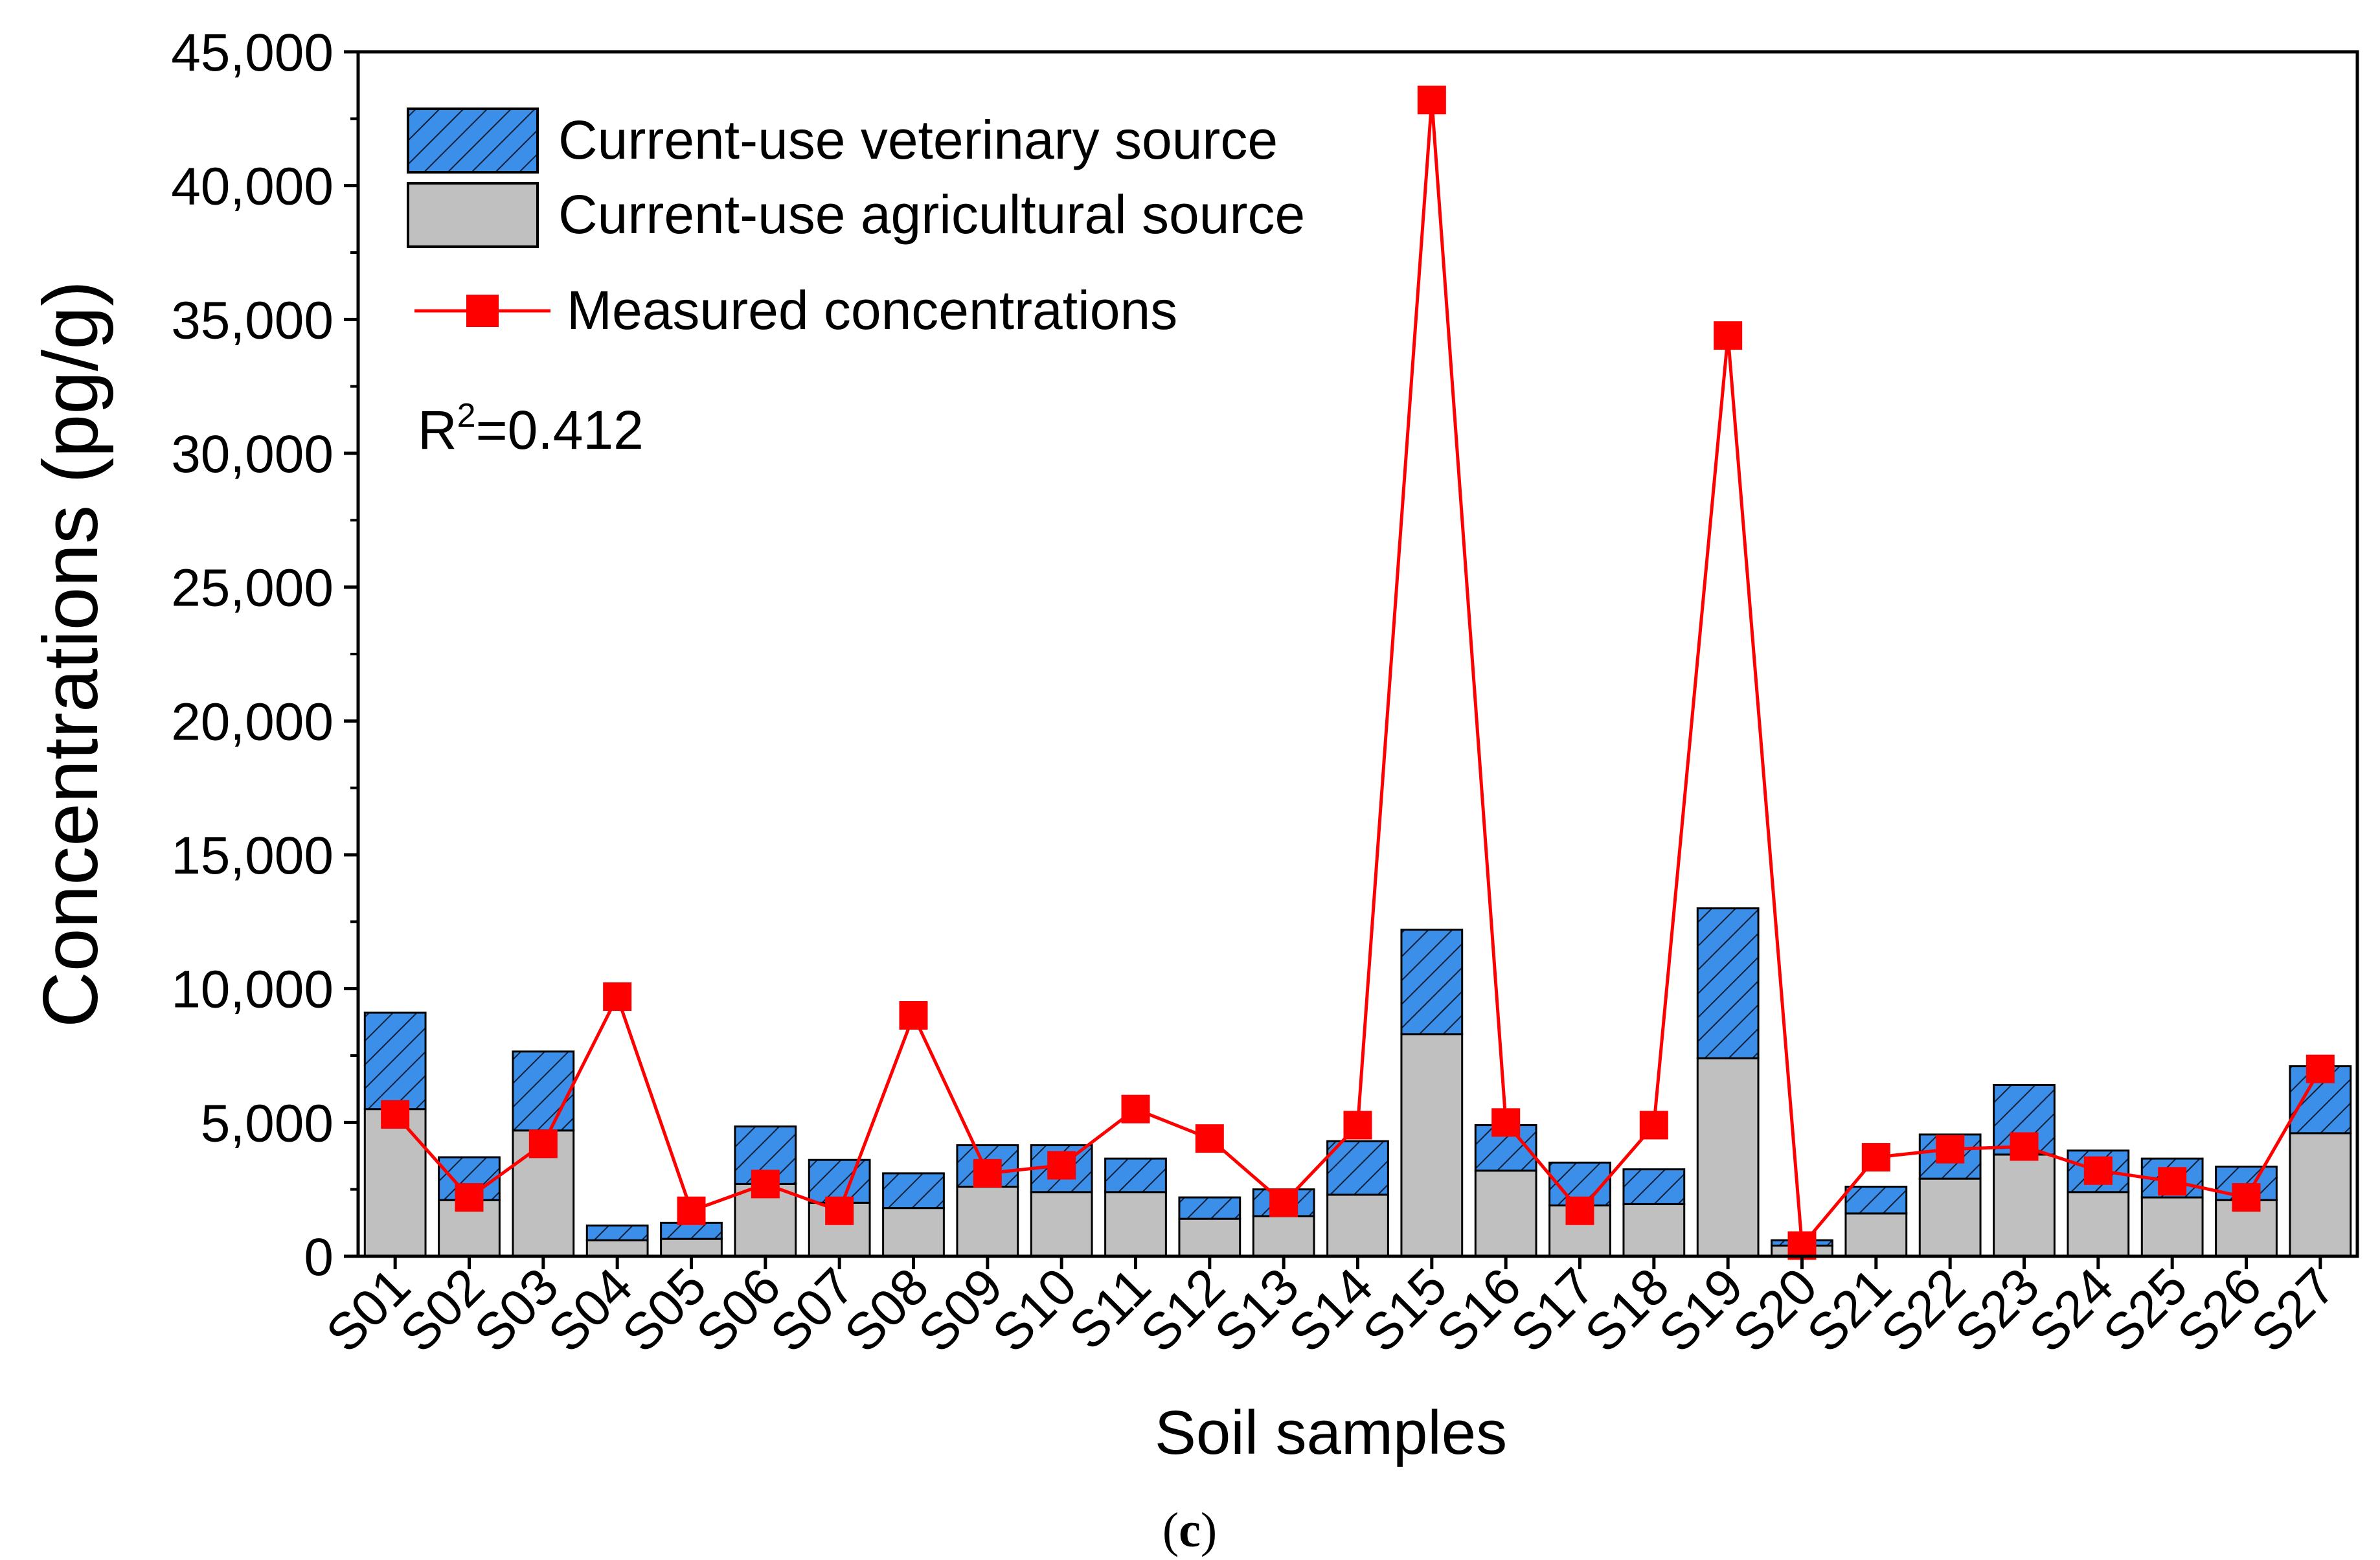 Image resolution: width=2380 pixels, height=1560 pixels. Describe the element at coordinates (617, 1249) in the screenshot. I see `bar-agricultural-s04` at that location.